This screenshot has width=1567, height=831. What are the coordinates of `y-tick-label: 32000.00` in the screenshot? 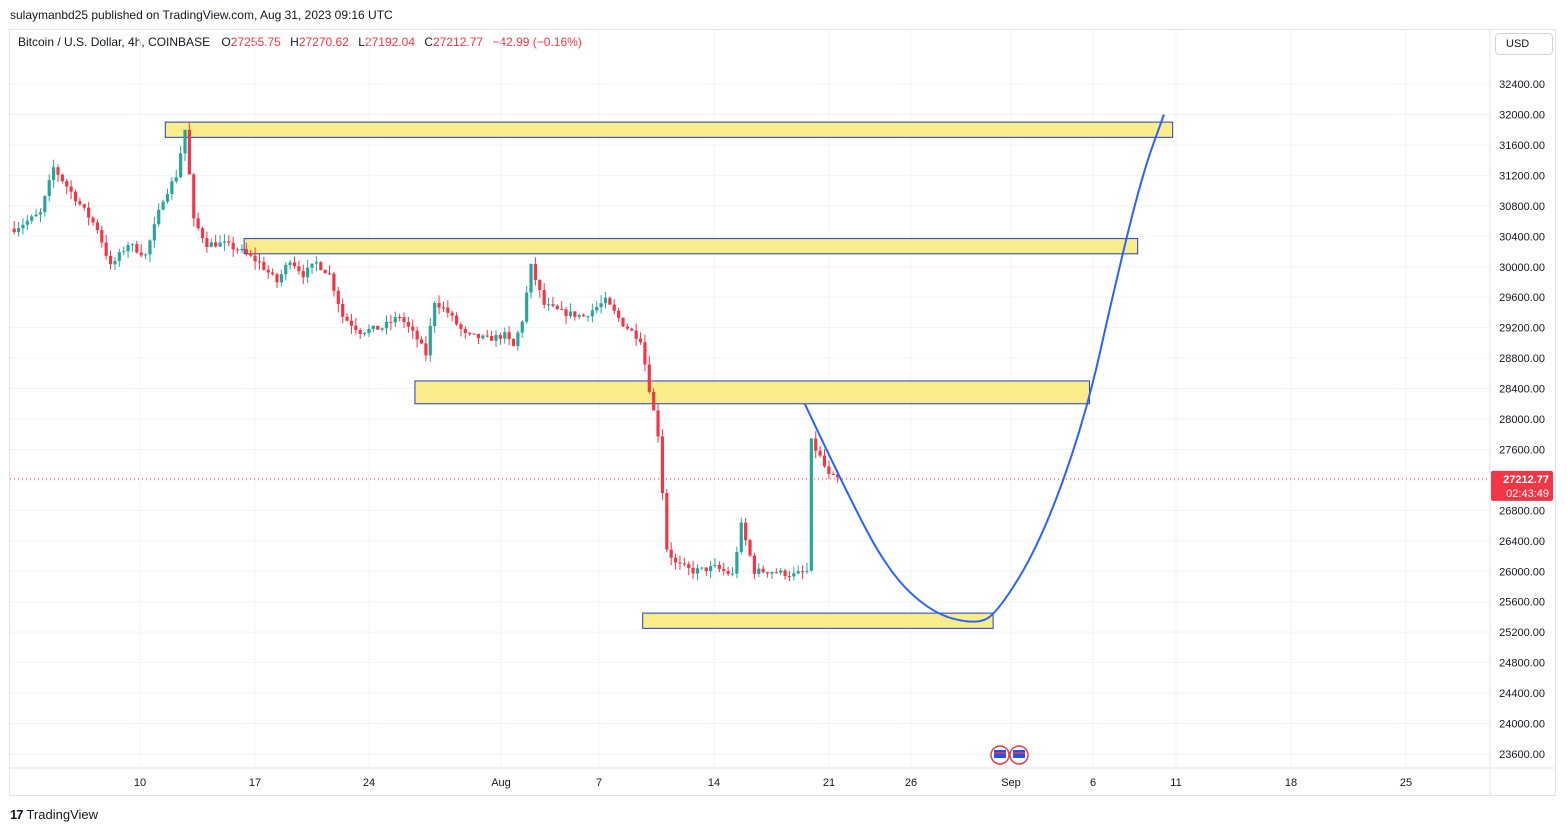 It's located at (1522, 116).